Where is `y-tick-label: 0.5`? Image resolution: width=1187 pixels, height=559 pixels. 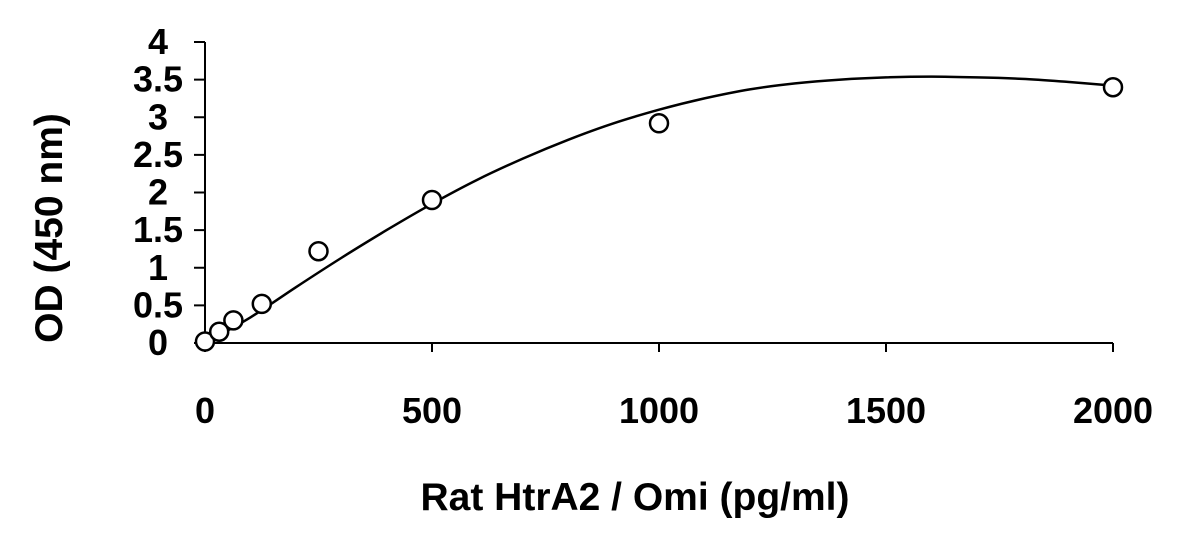
y-tick-label: 0.5 is located at coordinates (158, 304).